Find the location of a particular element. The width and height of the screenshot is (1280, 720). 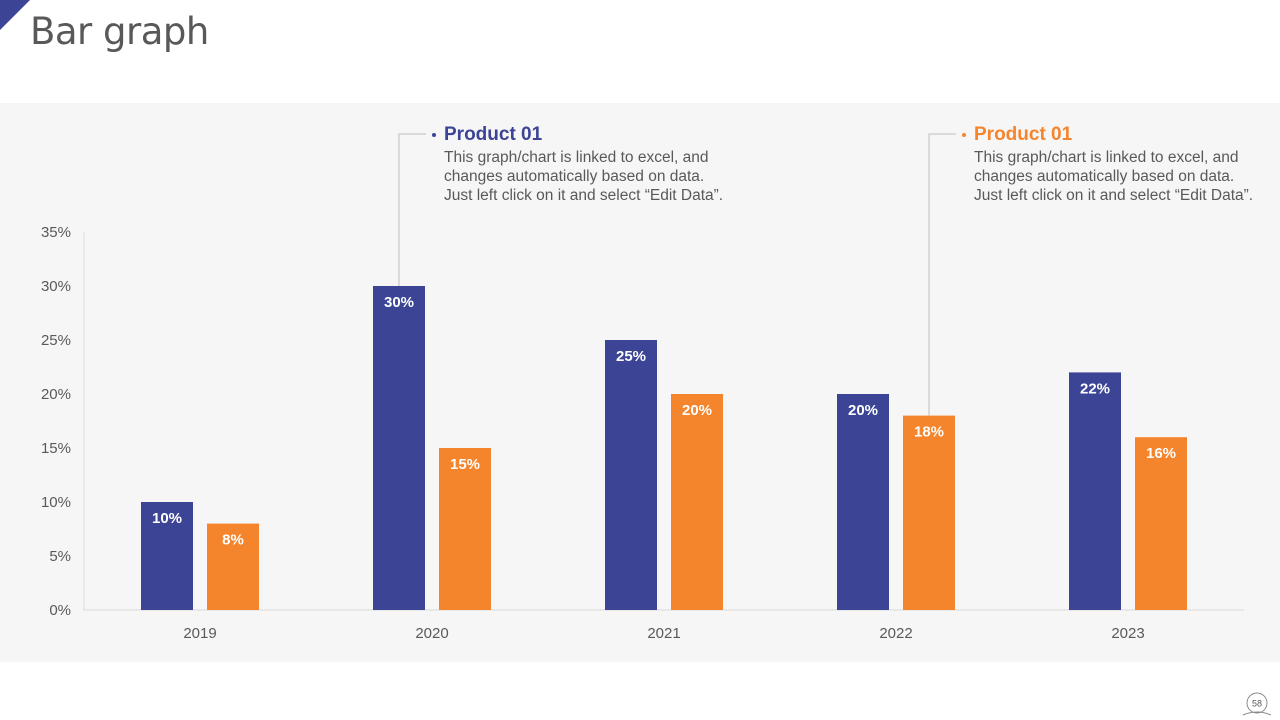

page-number-badge: 58 is located at coordinates (1257, 704).